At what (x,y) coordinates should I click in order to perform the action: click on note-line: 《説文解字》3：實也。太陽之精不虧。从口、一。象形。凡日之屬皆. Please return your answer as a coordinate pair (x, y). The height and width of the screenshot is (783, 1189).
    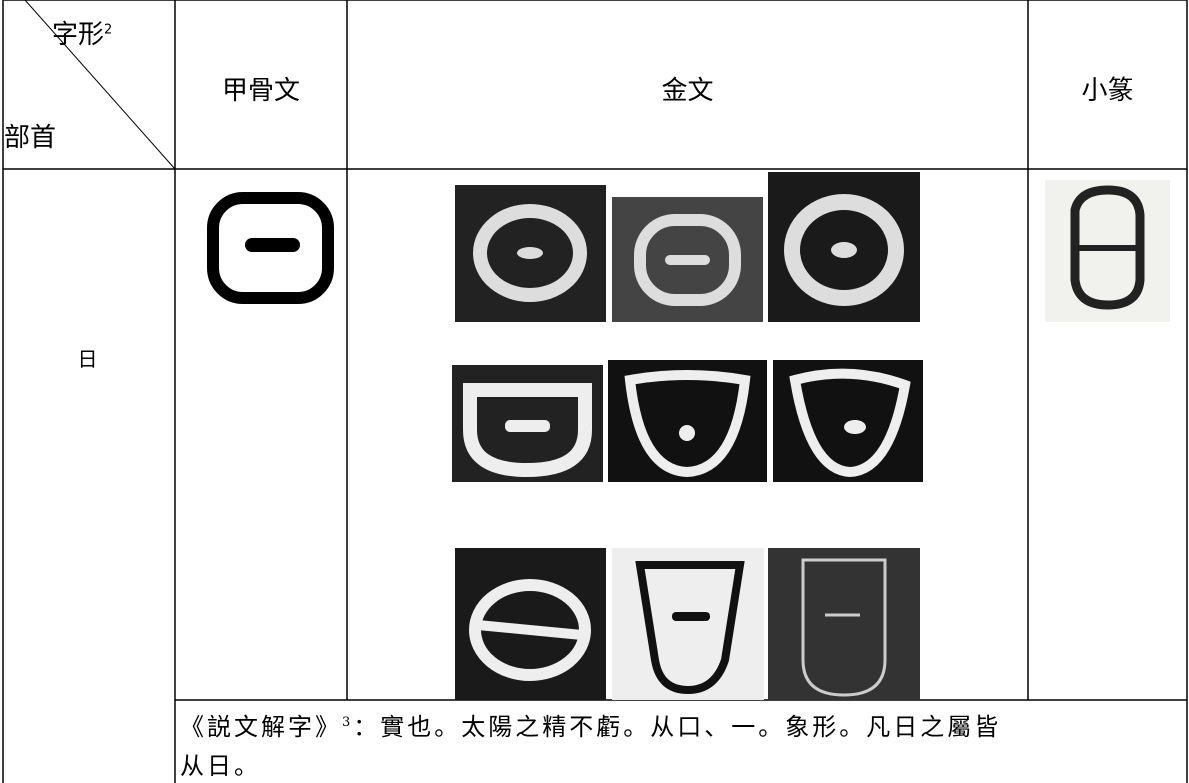
    Looking at the image, I should click on (591, 727).